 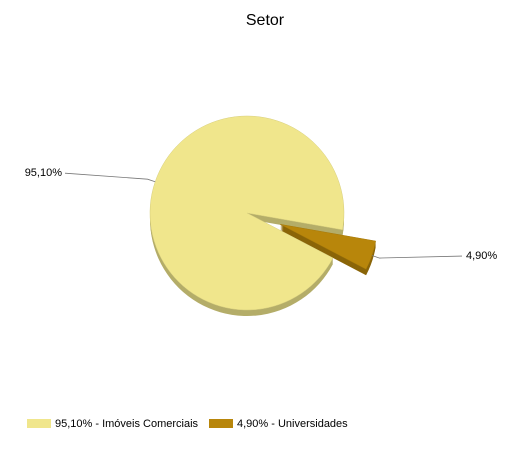 What do you see at coordinates (481, 256) in the screenshot?
I see `data-label: 4,90%` at bounding box center [481, 256].